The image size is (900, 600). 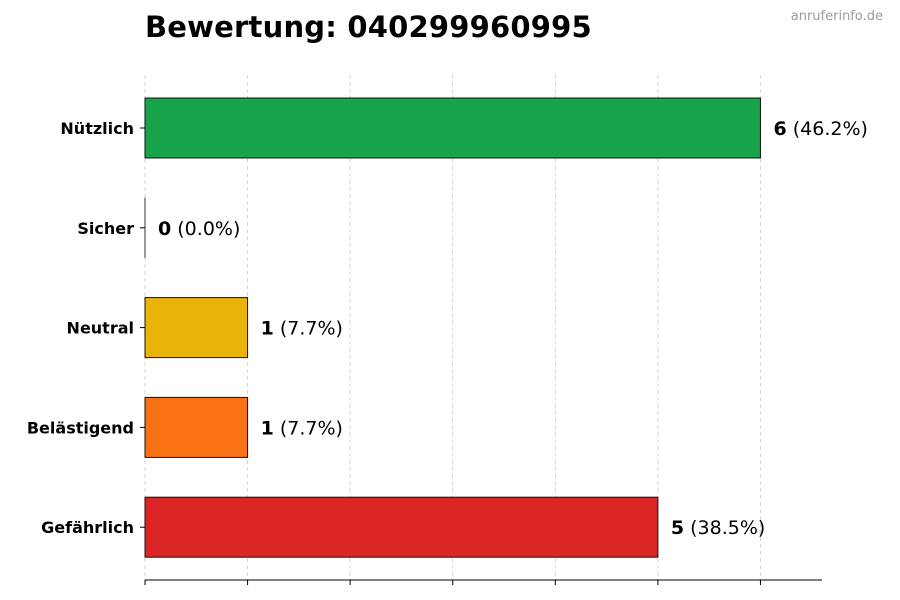 I want to click on value-count: 0, so click(x=164, y=229).